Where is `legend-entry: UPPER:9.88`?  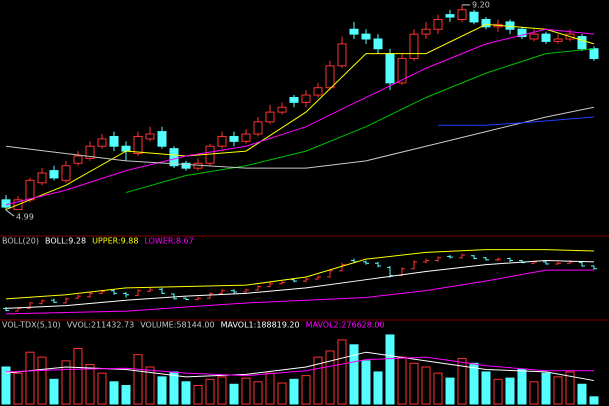
legend-entry: UPPER:9.88 is located at coordinates (115, 241).